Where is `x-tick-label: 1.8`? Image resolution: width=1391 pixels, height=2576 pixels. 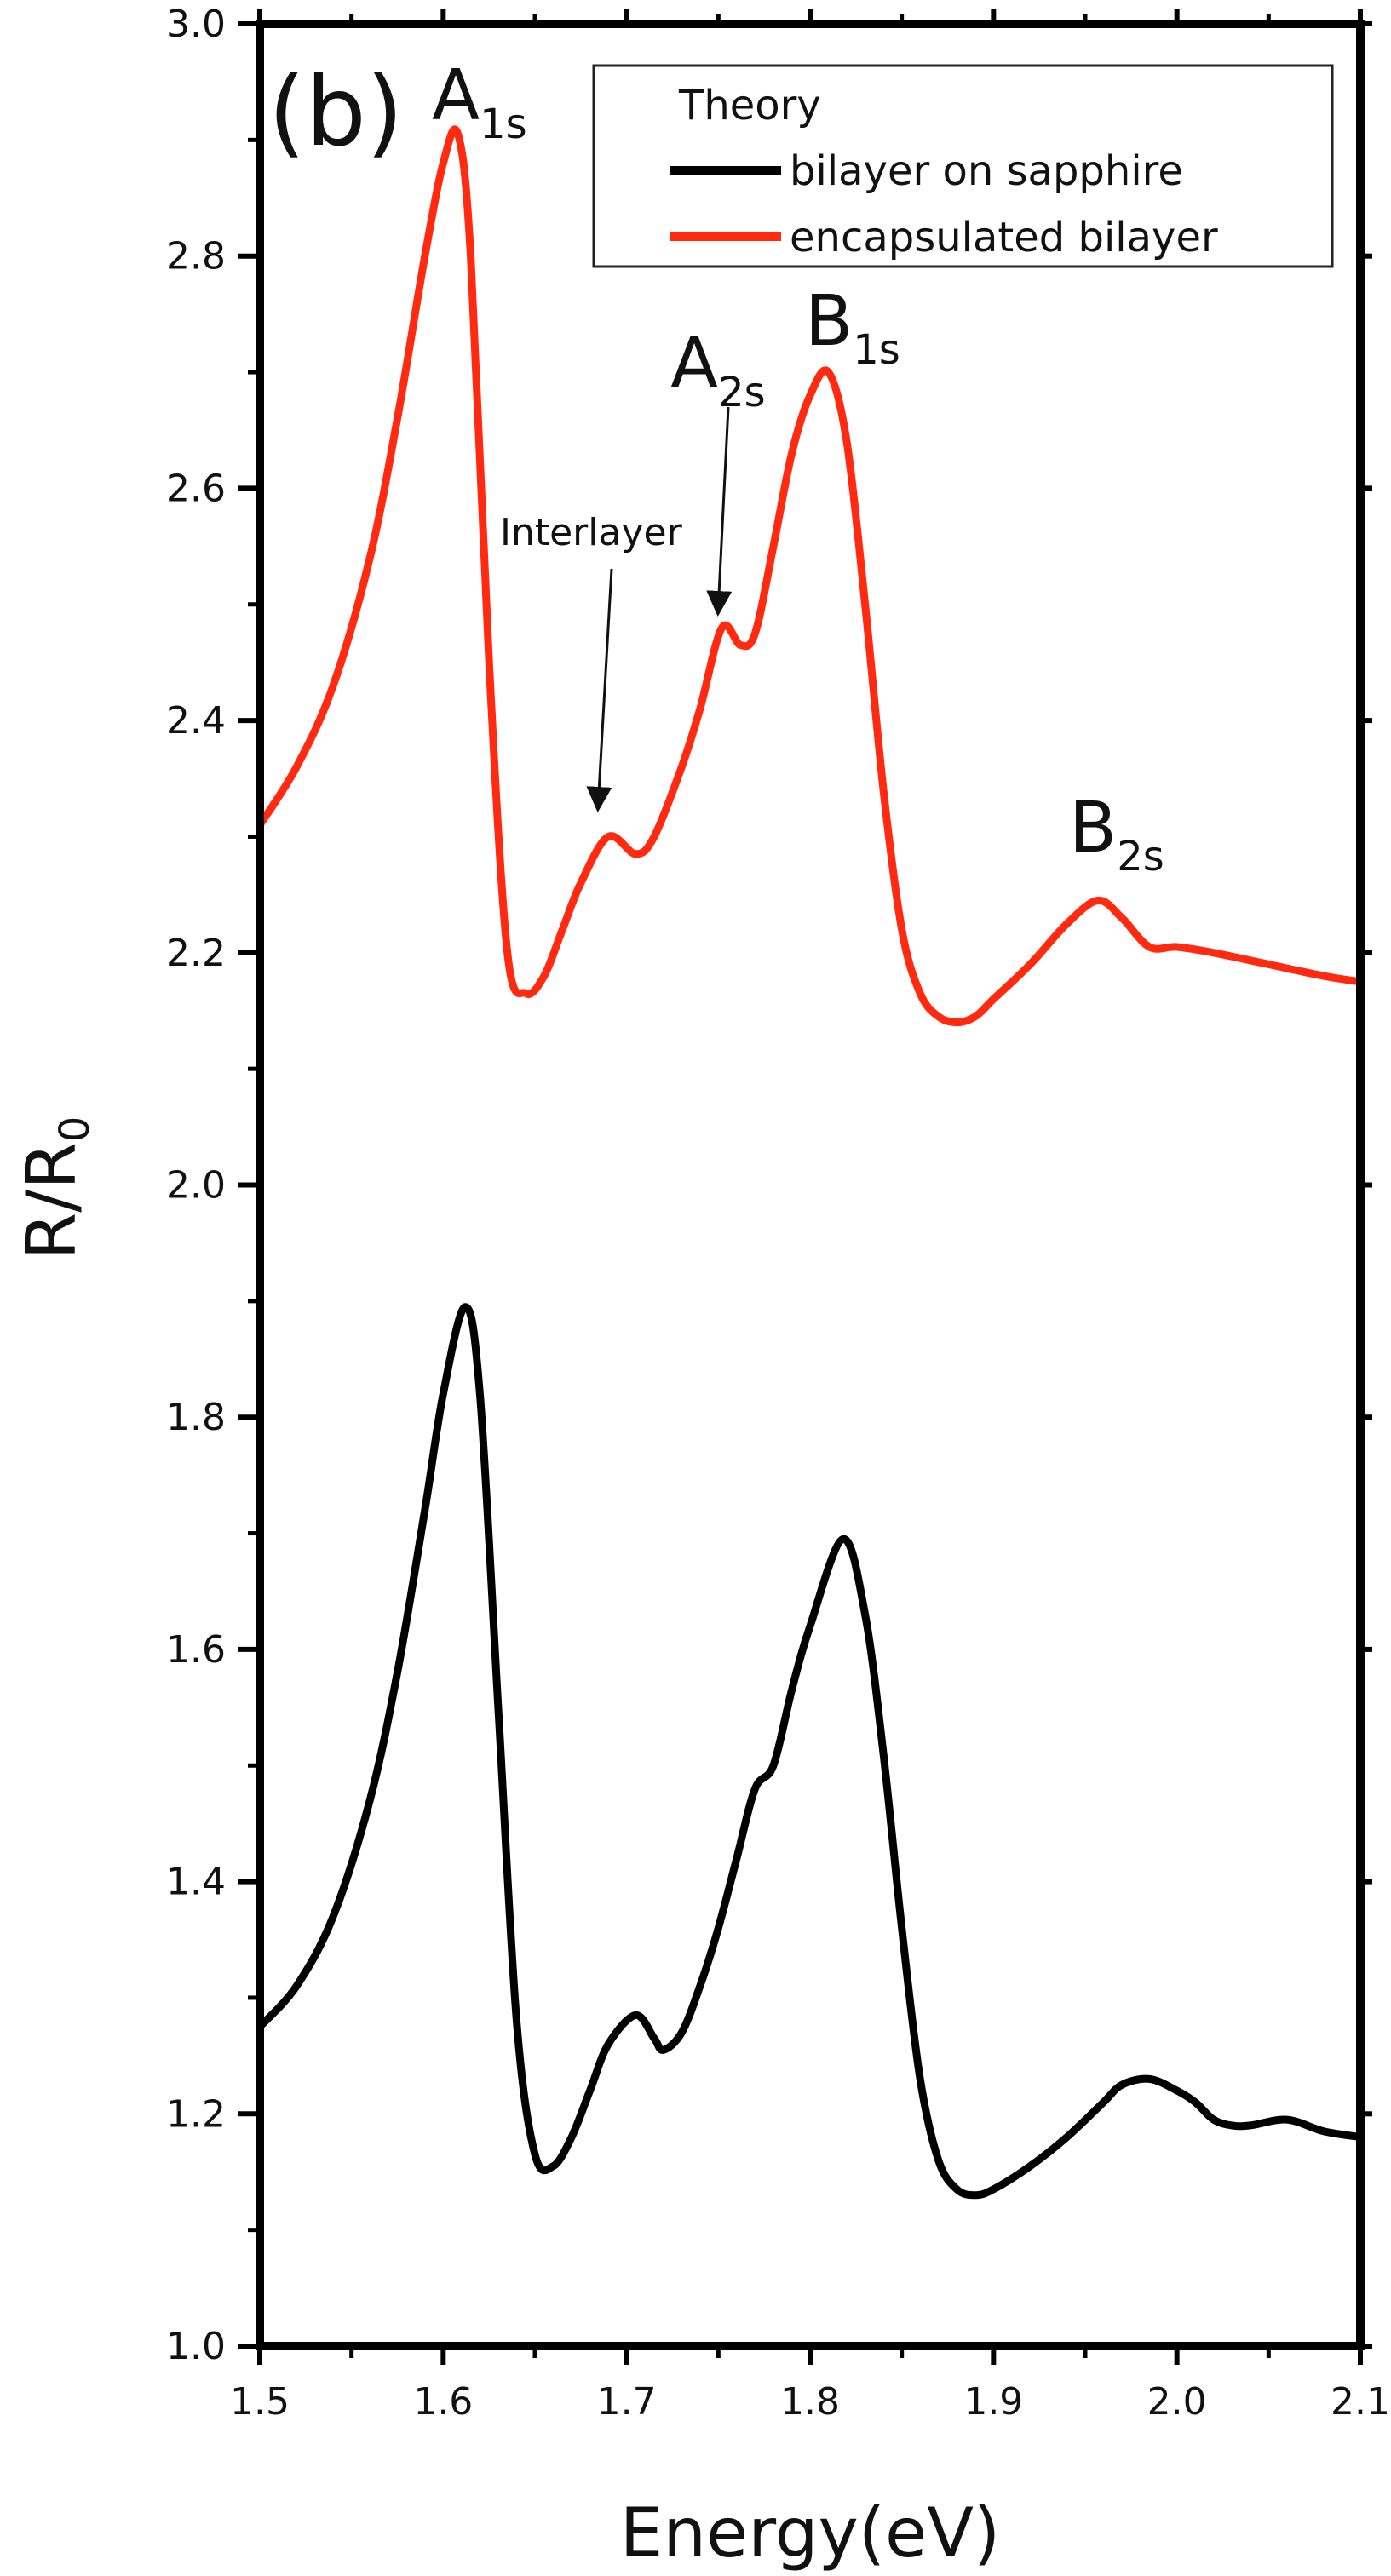 x-tick-label: 1.8 is located at coordinates (810, 2402).